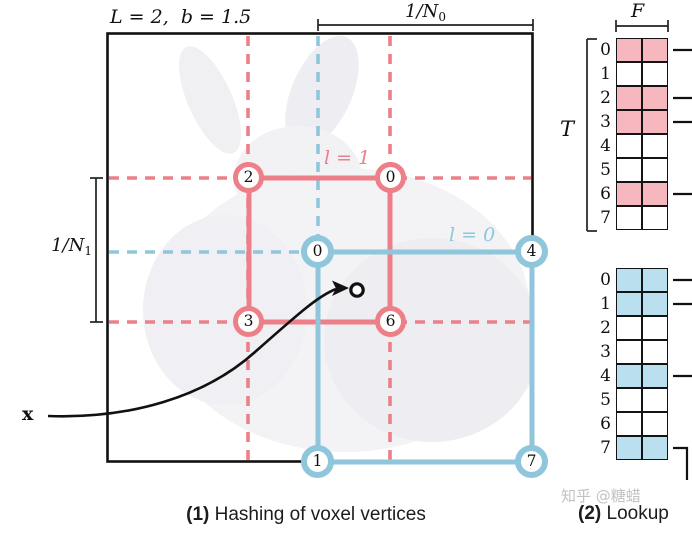 The image size is (692, 538). What do you see at coordinates (442, 17) in the screenshot?
I see `n0-sub: 0` at bounding box center [442, 17].